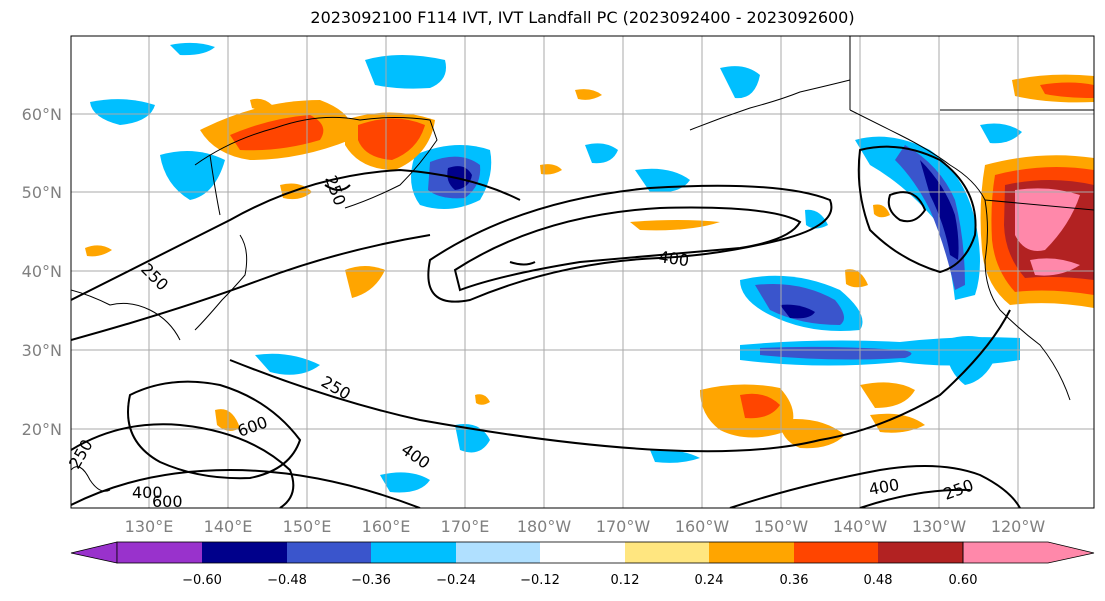  Describe the element at coordinates (963, 580) in the screenshot. I see `colorbar-tick-label: 0.60` at that location.